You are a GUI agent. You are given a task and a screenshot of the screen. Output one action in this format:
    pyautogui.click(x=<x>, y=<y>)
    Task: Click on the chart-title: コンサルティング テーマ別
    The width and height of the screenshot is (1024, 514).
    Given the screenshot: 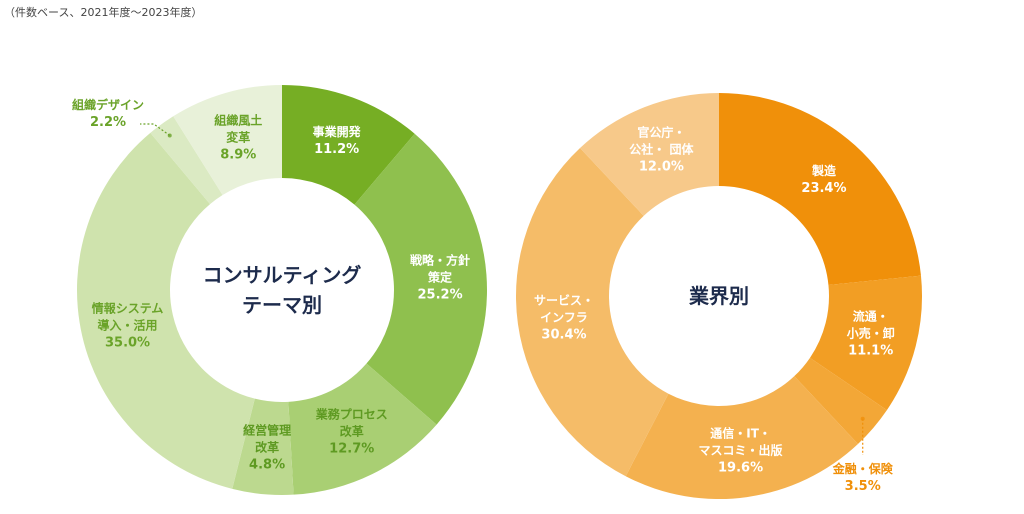 What is the action you would take?
    pyautogui.click(x=282, y=290)
    